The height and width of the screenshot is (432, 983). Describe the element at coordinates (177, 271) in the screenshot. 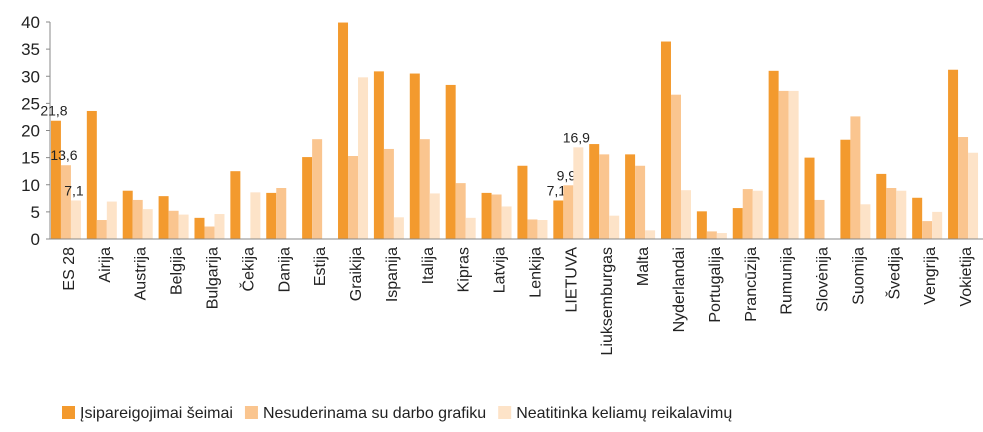

I see `x-tick-label: Belgija` at that location.